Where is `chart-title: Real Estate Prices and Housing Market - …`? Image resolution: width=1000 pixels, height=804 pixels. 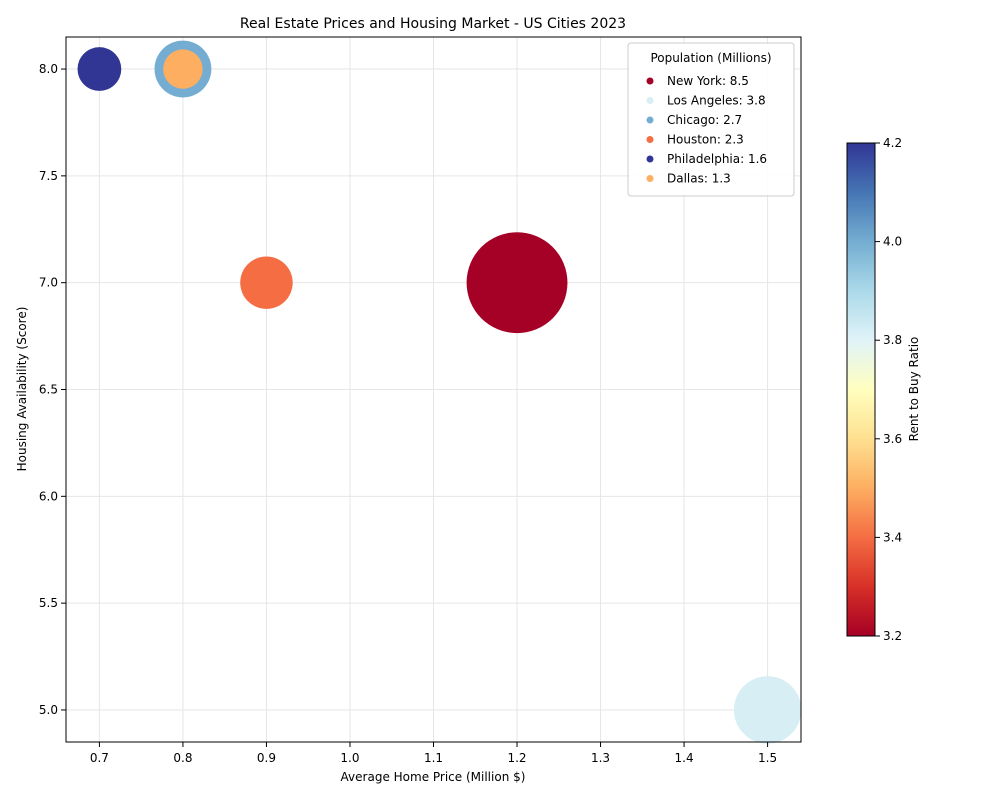 chart-title: Real Estate Prices and Housing Market - … is located at coordinates (433, 24).